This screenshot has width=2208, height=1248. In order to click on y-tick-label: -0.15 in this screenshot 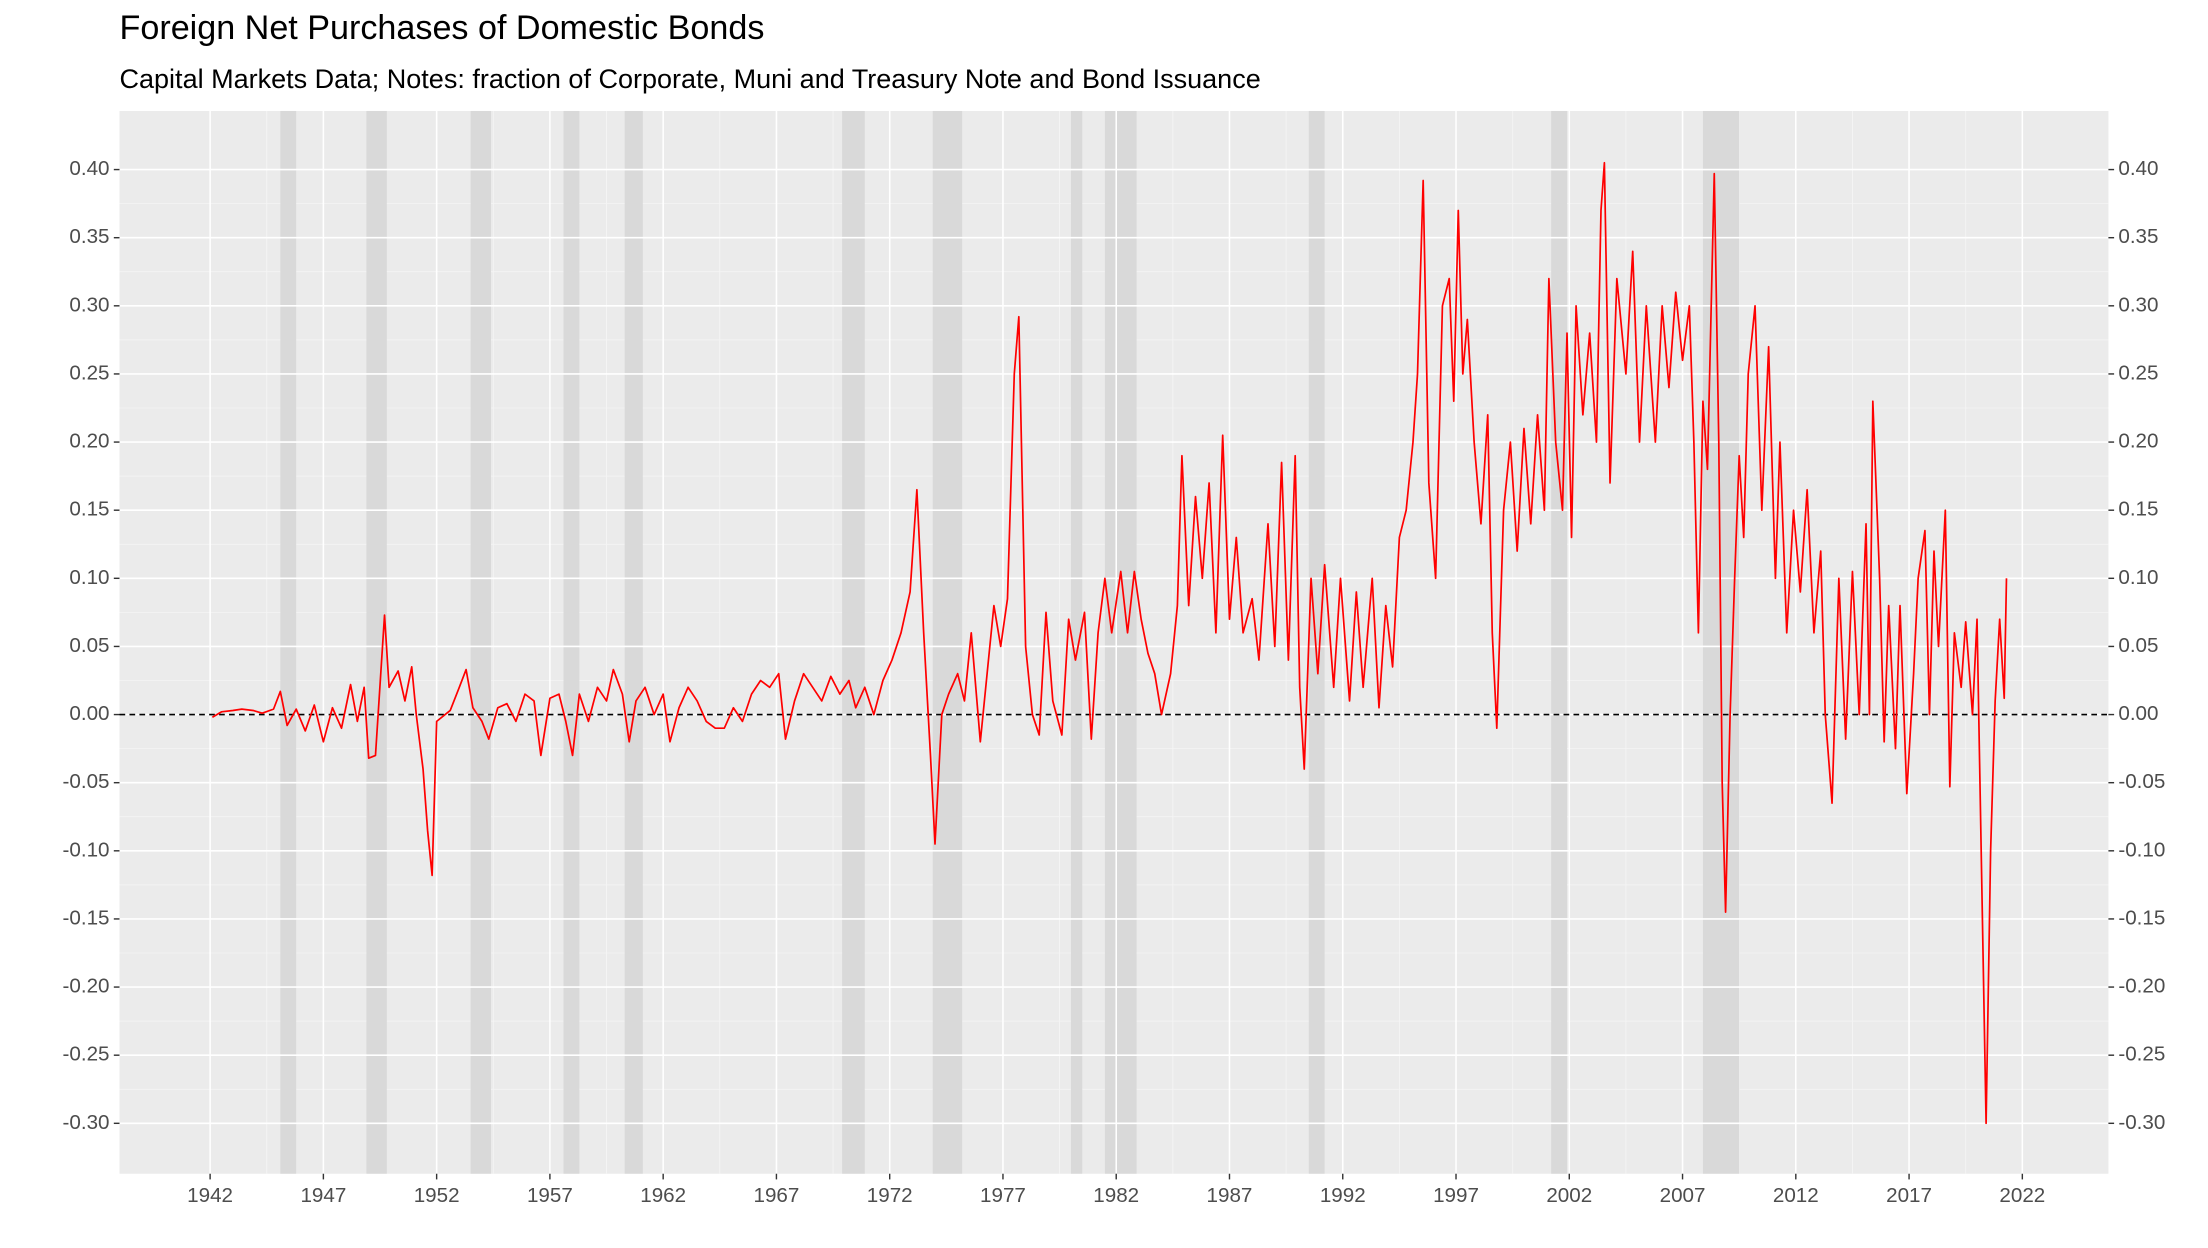, I will do `click(86, 917)`.